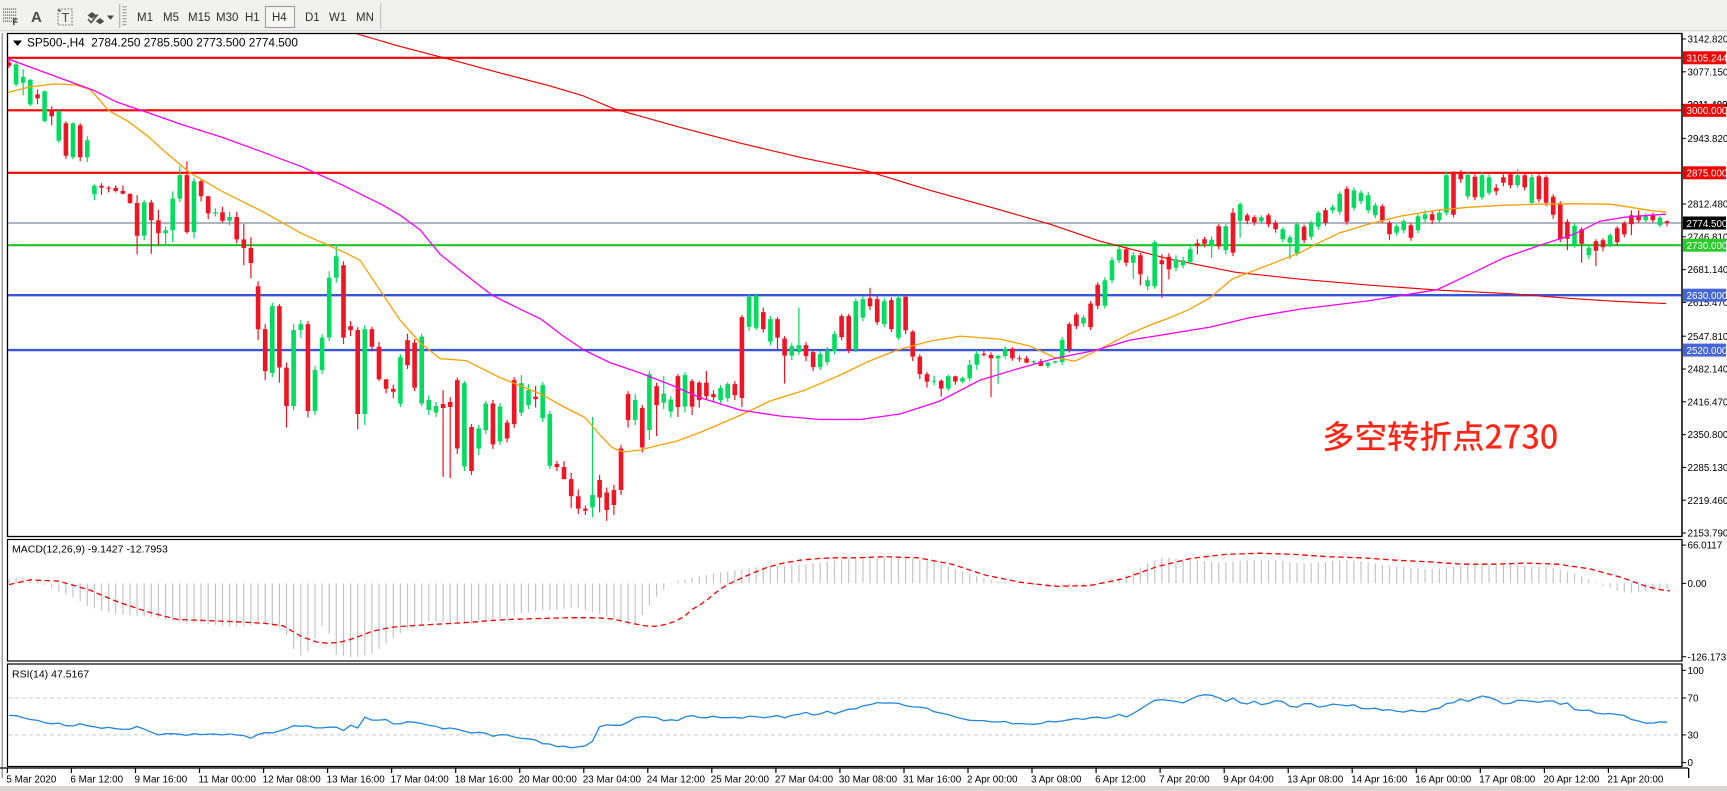 This screenshot has height=791, width=1727. Describe the element at coordinates (1707, 303) in the screenshot. I see `svg-text: 2615.470` at that location.